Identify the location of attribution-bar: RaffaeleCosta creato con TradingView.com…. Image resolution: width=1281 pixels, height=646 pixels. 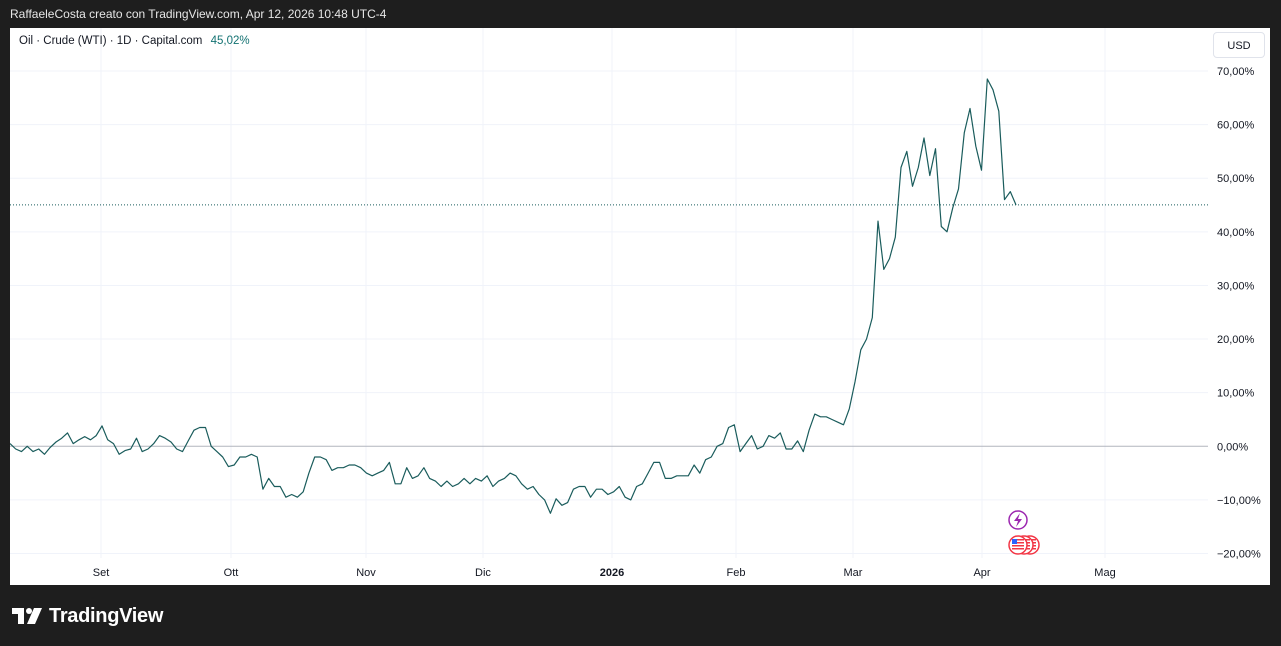
(640, 14).